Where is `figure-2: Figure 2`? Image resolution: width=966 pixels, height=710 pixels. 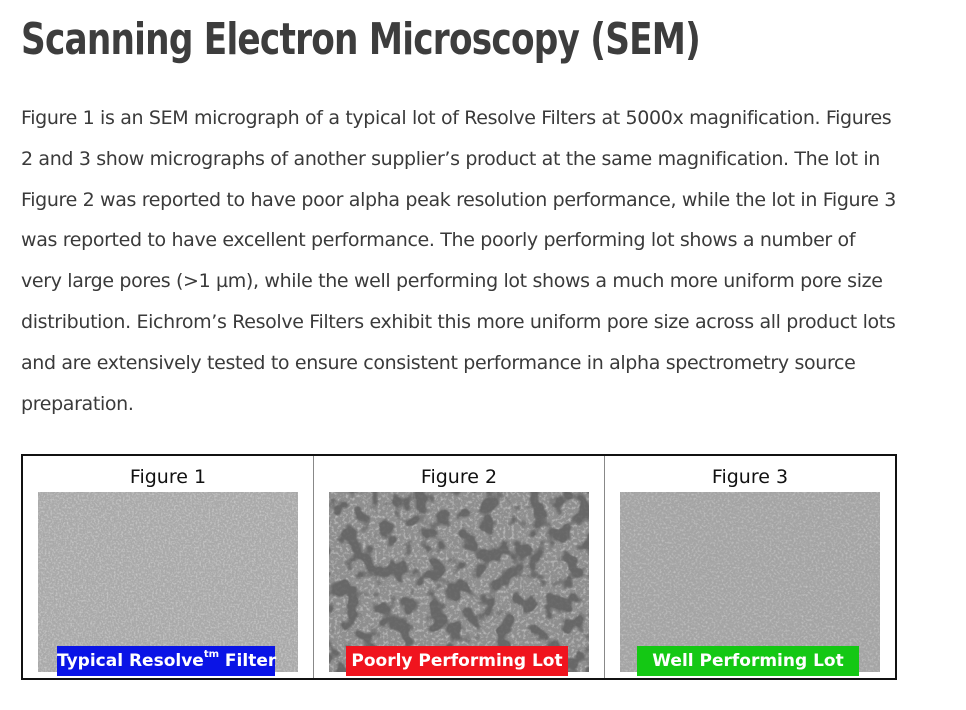 figure-2: Figure 2 is located at coordinates (459, 567).